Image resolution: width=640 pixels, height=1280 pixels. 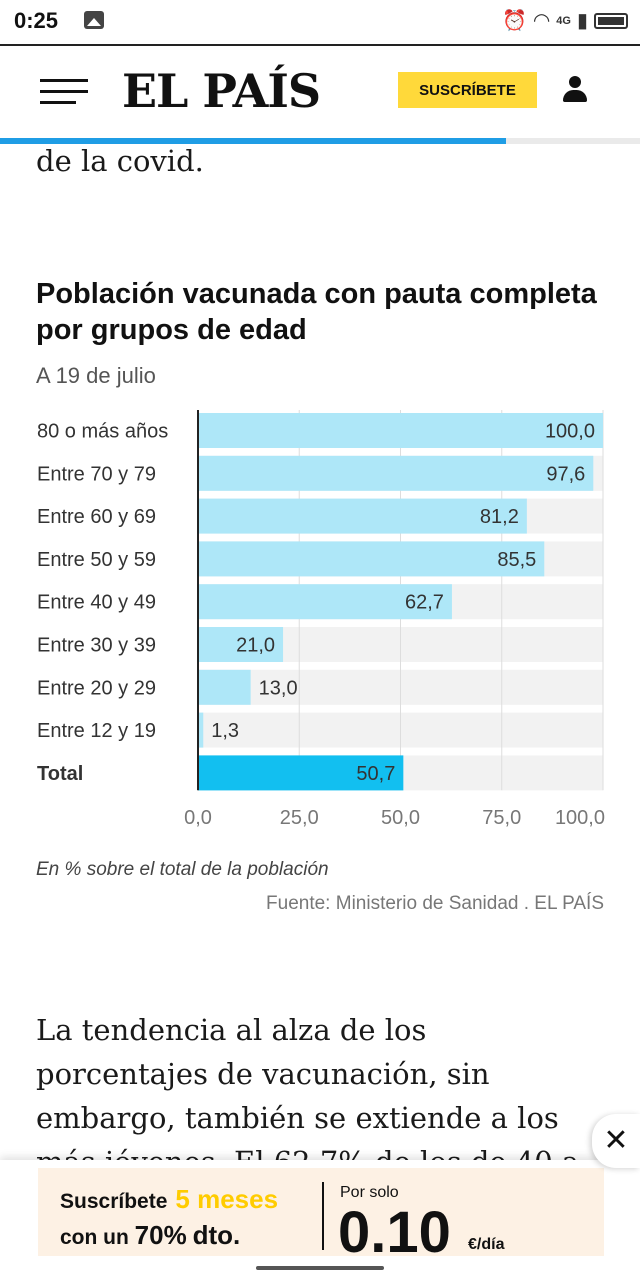 I want to click on value-label: 62,7, so click(x=424, y=603).